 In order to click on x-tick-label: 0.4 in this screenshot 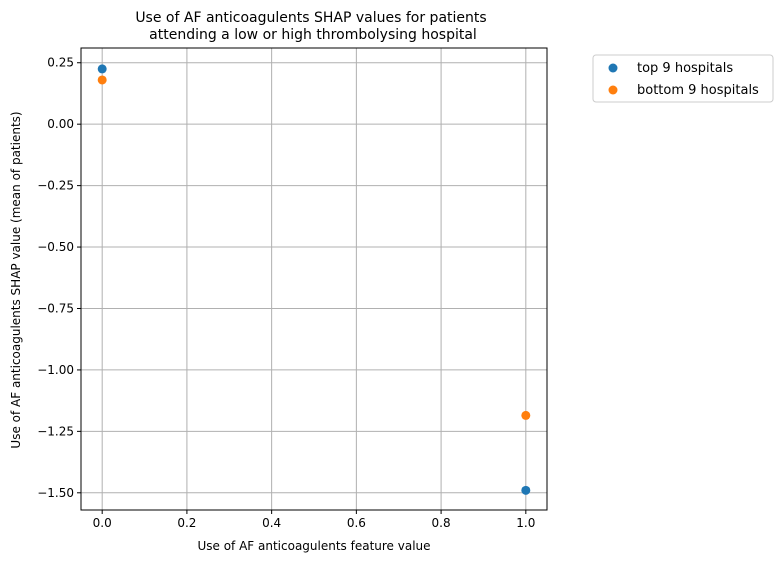, I will do `click(271, 523)`.